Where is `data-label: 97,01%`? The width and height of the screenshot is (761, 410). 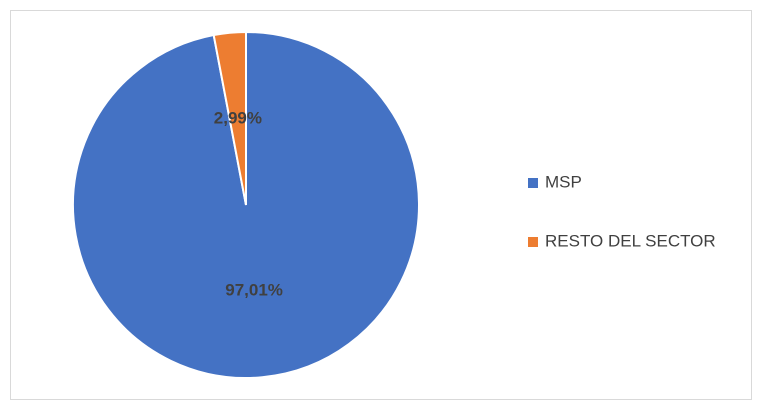 data-label: 97,01% is located at coordinates (254, 290).